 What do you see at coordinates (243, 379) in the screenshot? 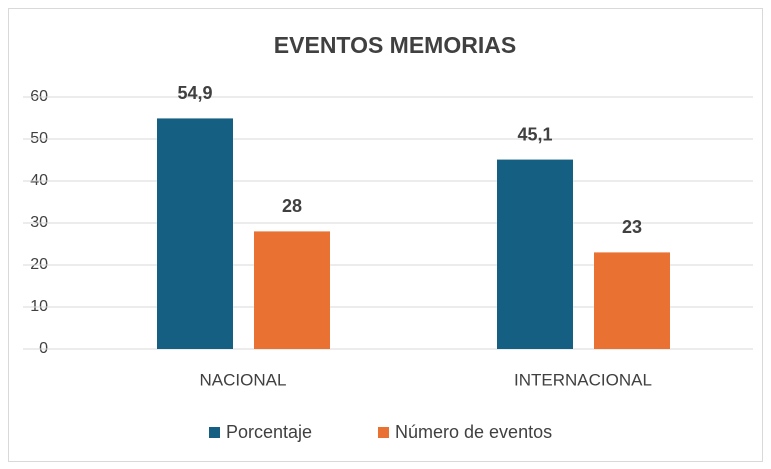
I see `x-tick-label: NACIONAL` at bounding box center [243, 379].